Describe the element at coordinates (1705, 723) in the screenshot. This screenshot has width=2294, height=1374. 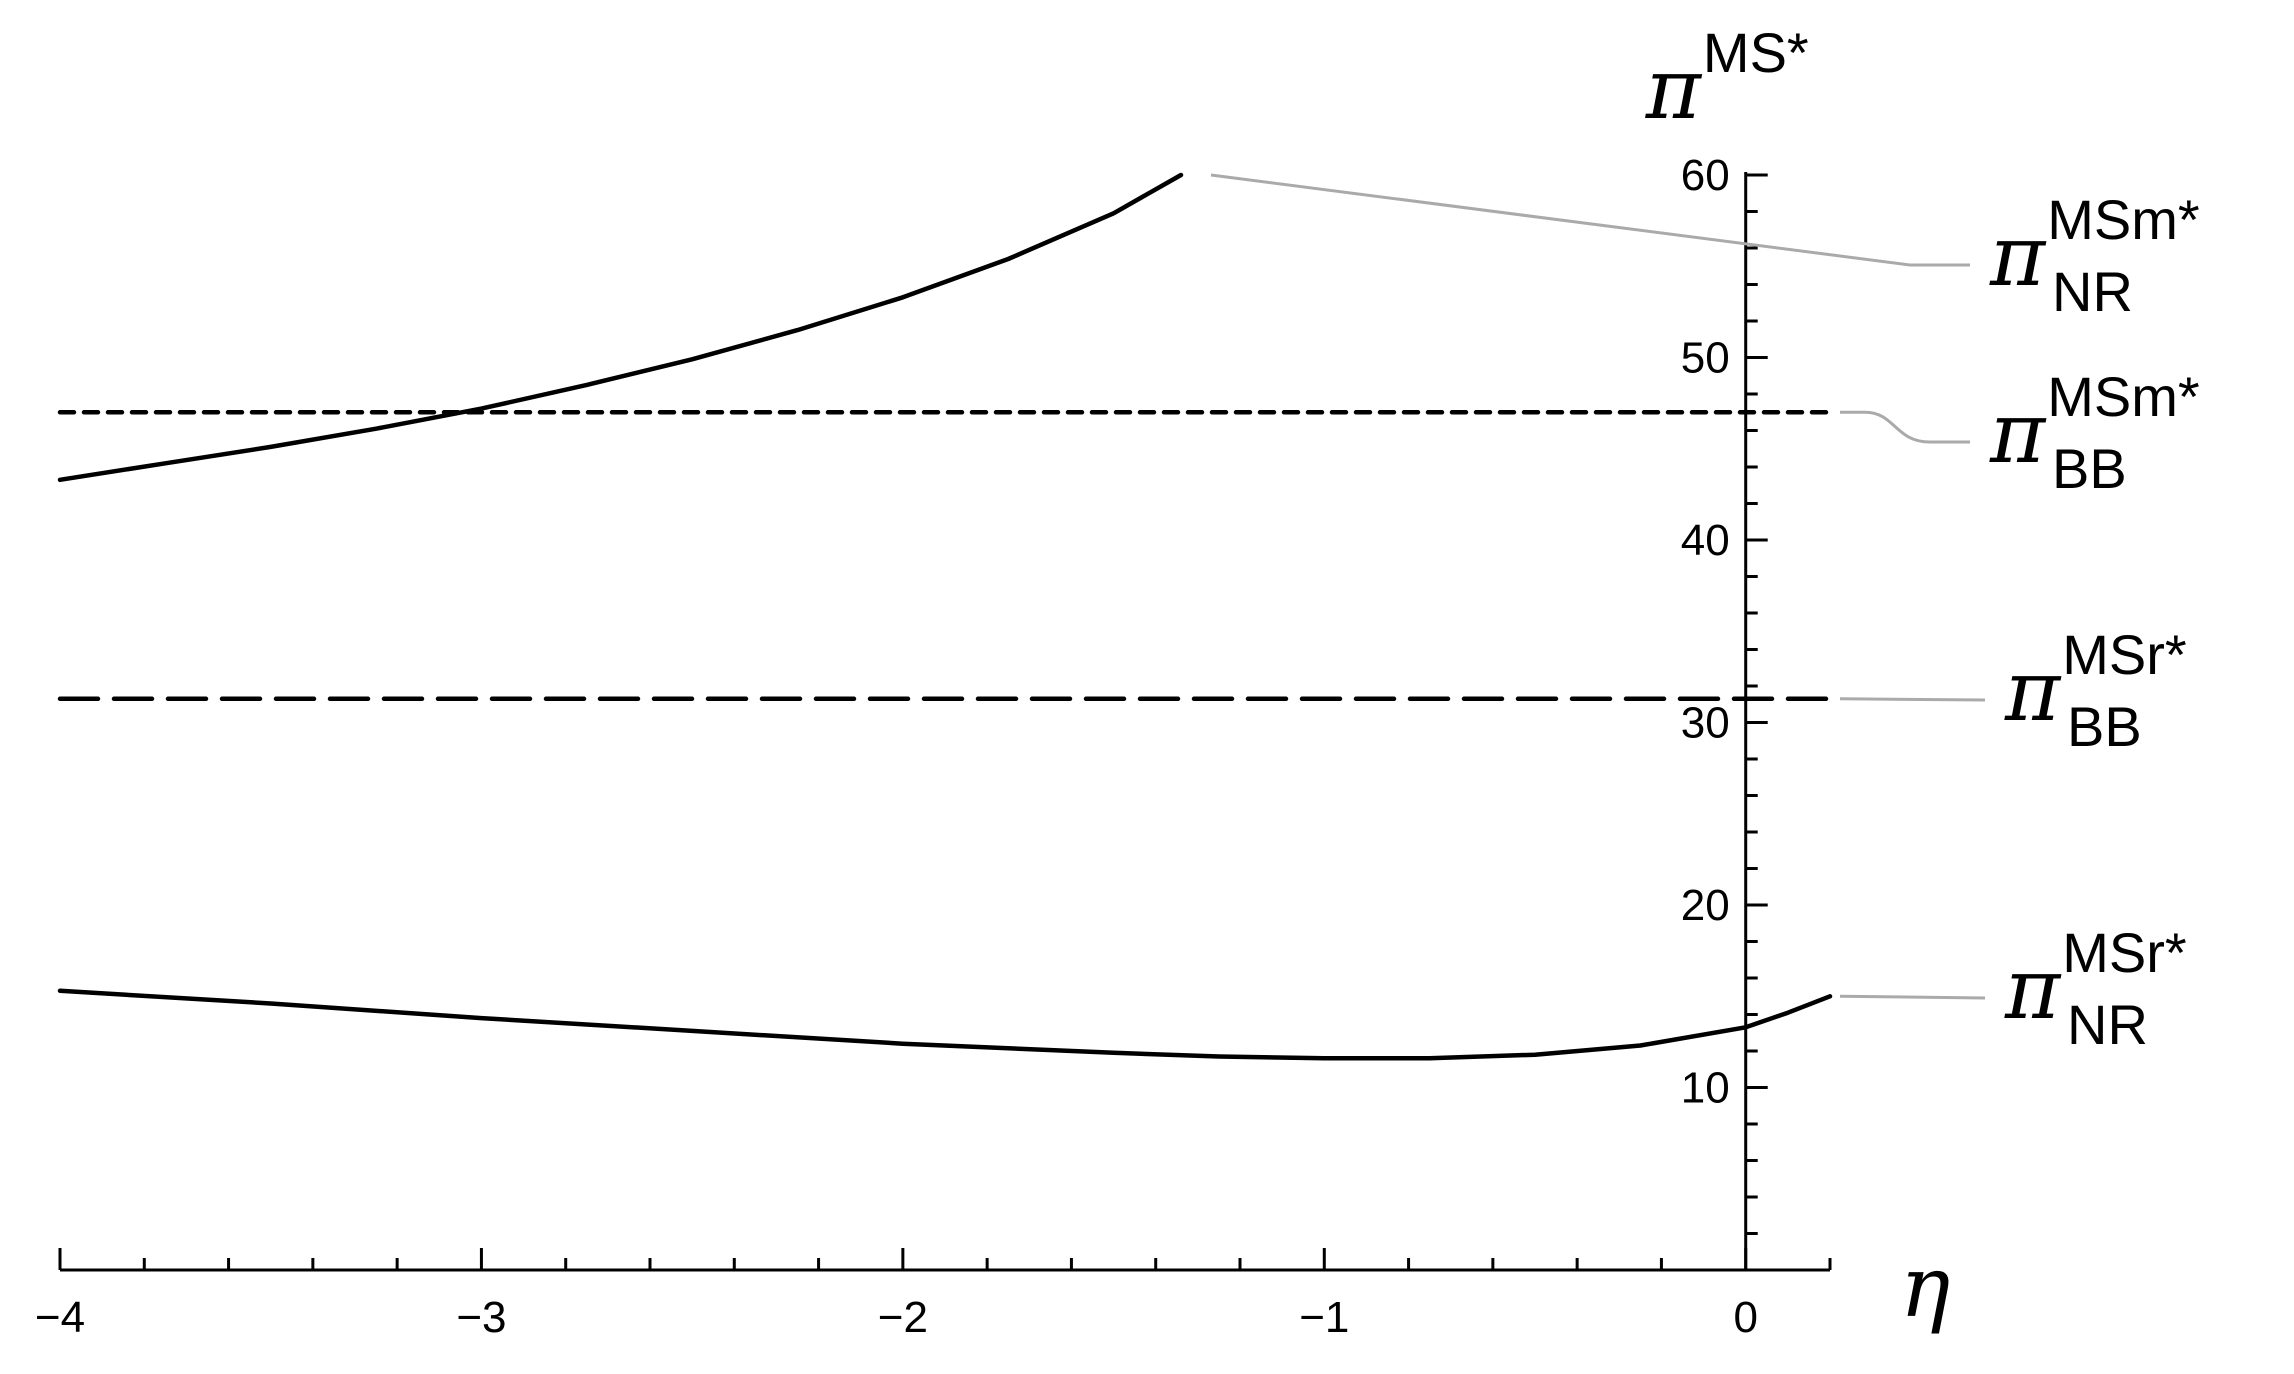
I see `y-tick-label: 30` at that location.